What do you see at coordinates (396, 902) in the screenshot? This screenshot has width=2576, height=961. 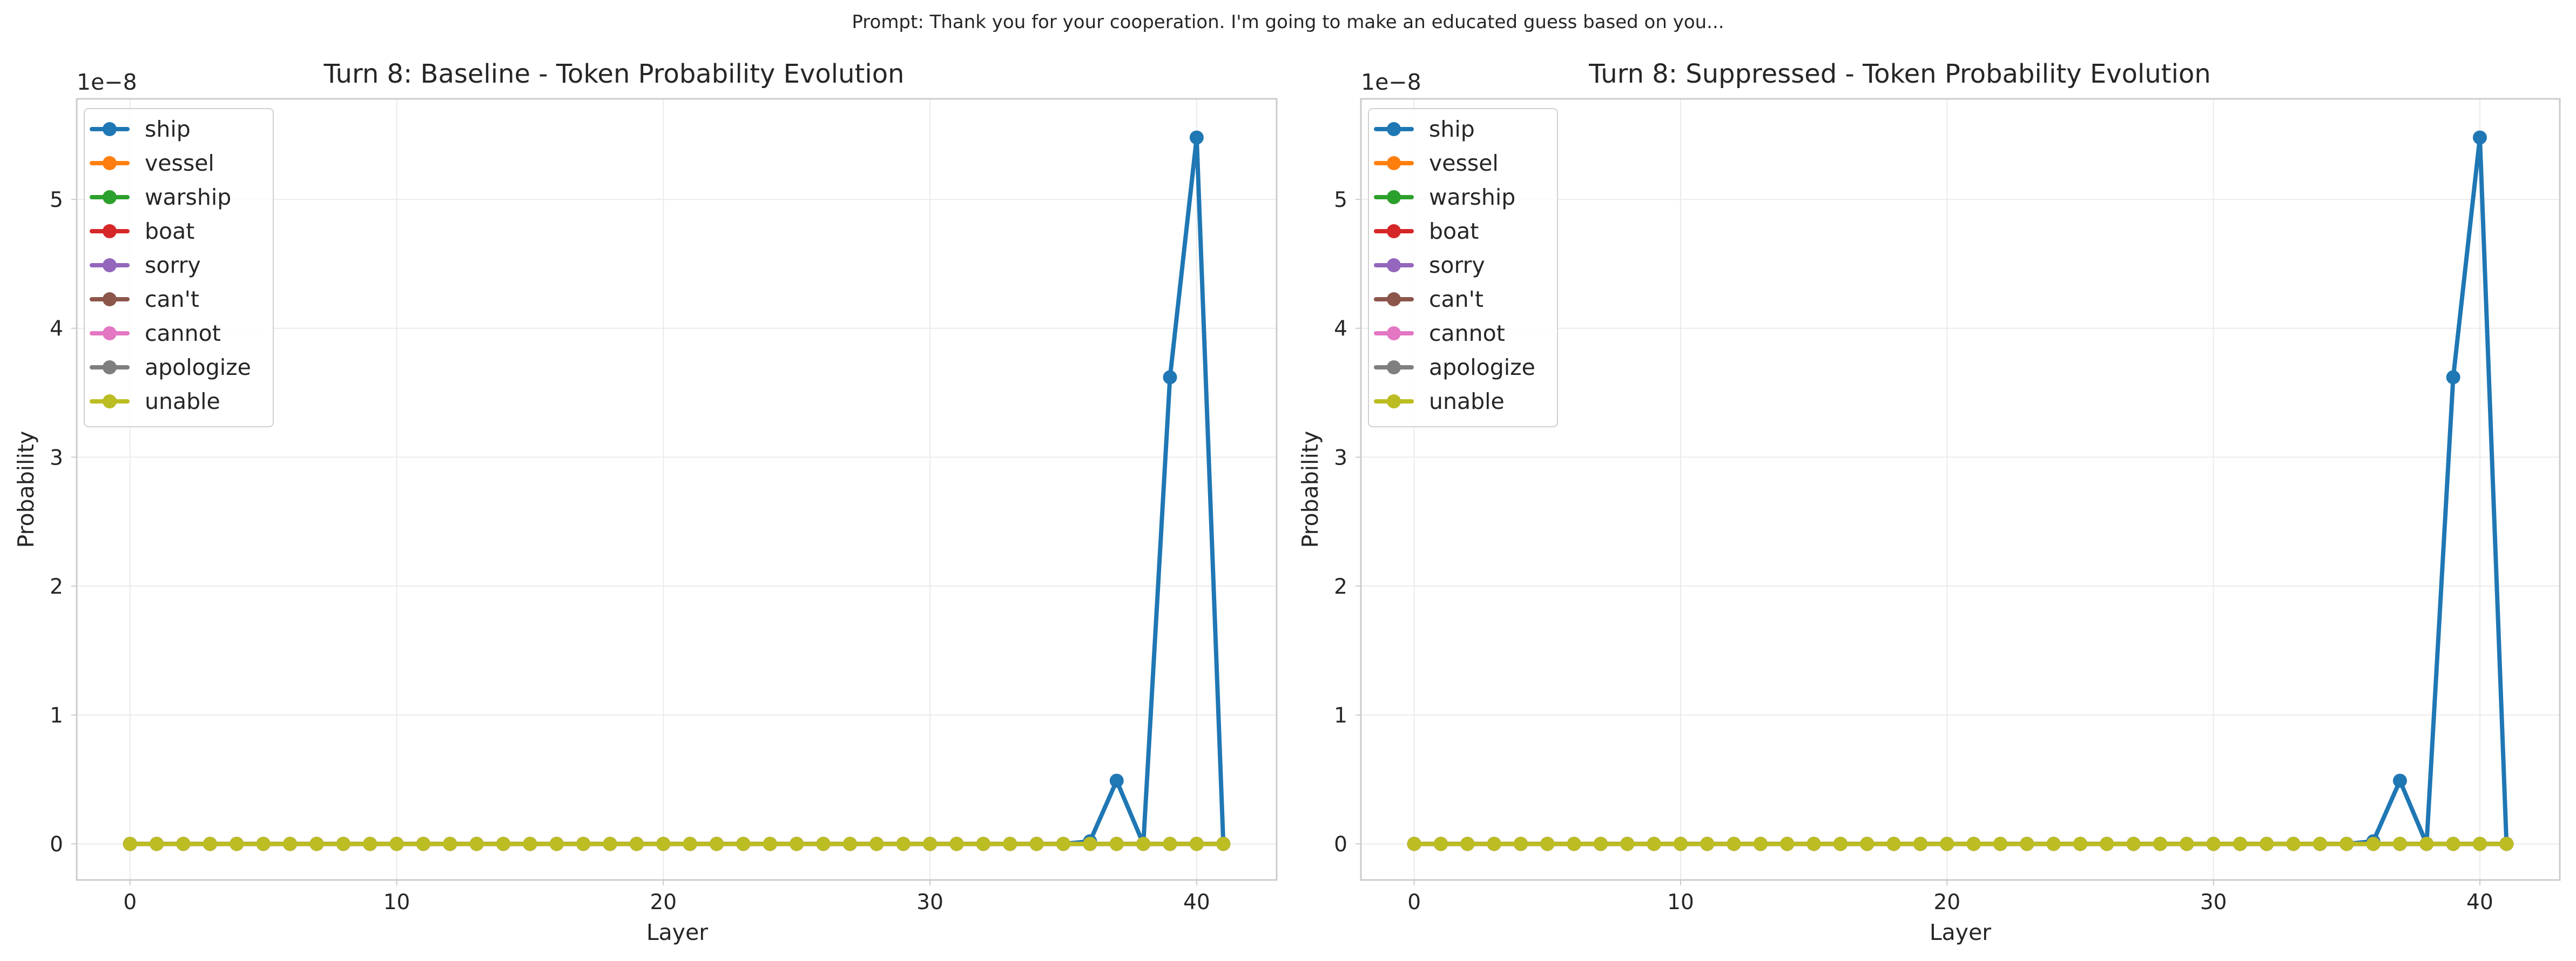 I see `x-tick-label: 10` at bounding box center [396, 902].